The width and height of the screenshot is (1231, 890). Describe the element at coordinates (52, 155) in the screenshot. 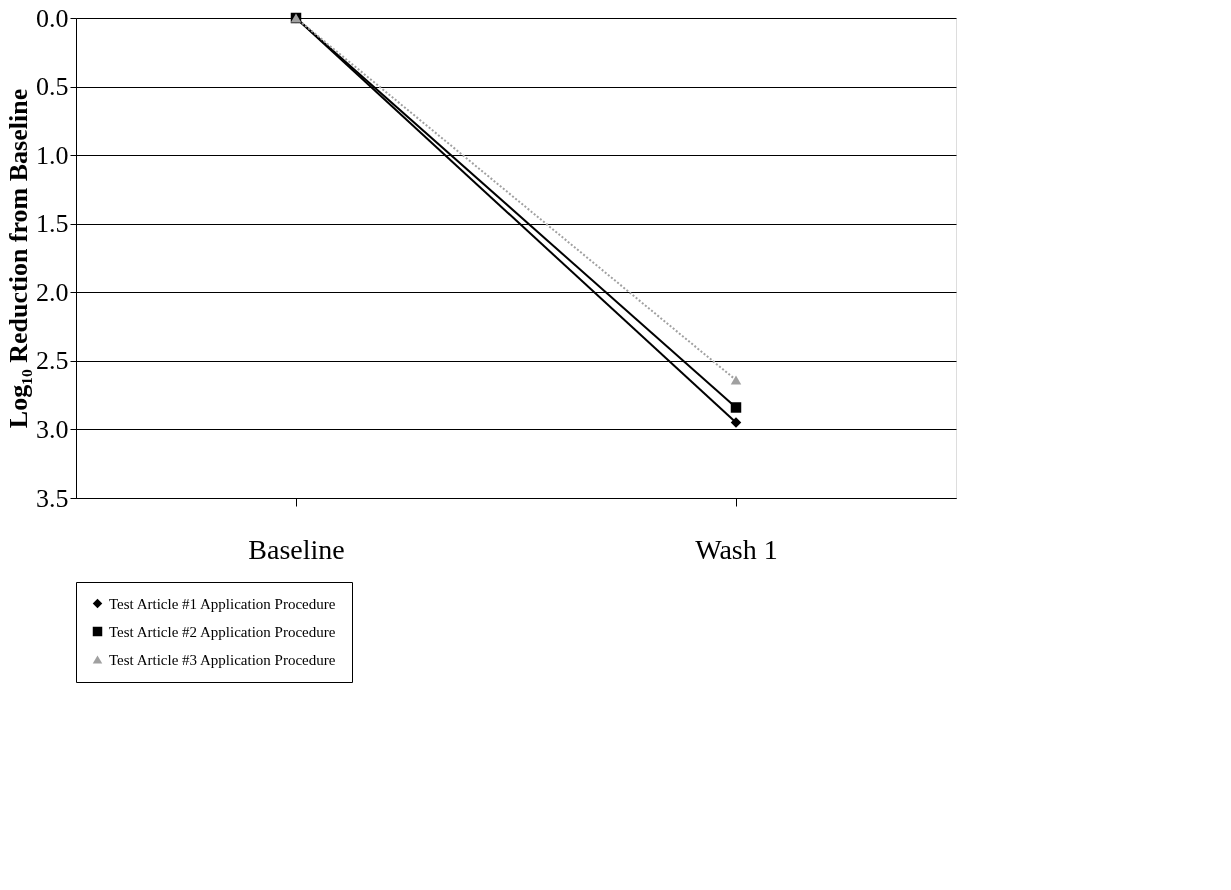

I see `y-tick-label: 1.0` at that location.